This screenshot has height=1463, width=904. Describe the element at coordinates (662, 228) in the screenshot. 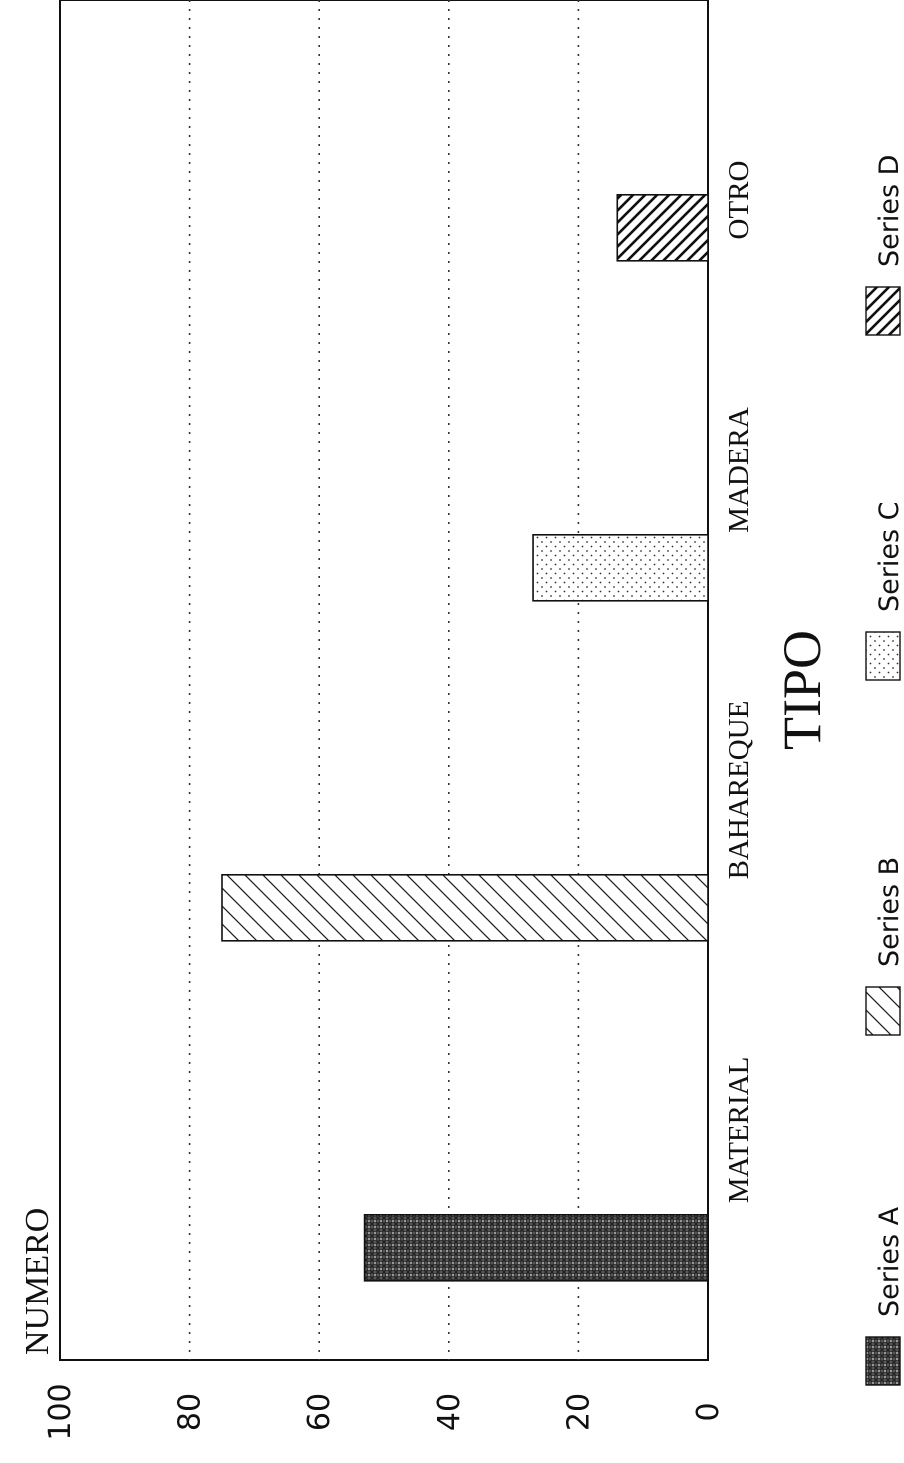

I see `bar-otro` at that location.